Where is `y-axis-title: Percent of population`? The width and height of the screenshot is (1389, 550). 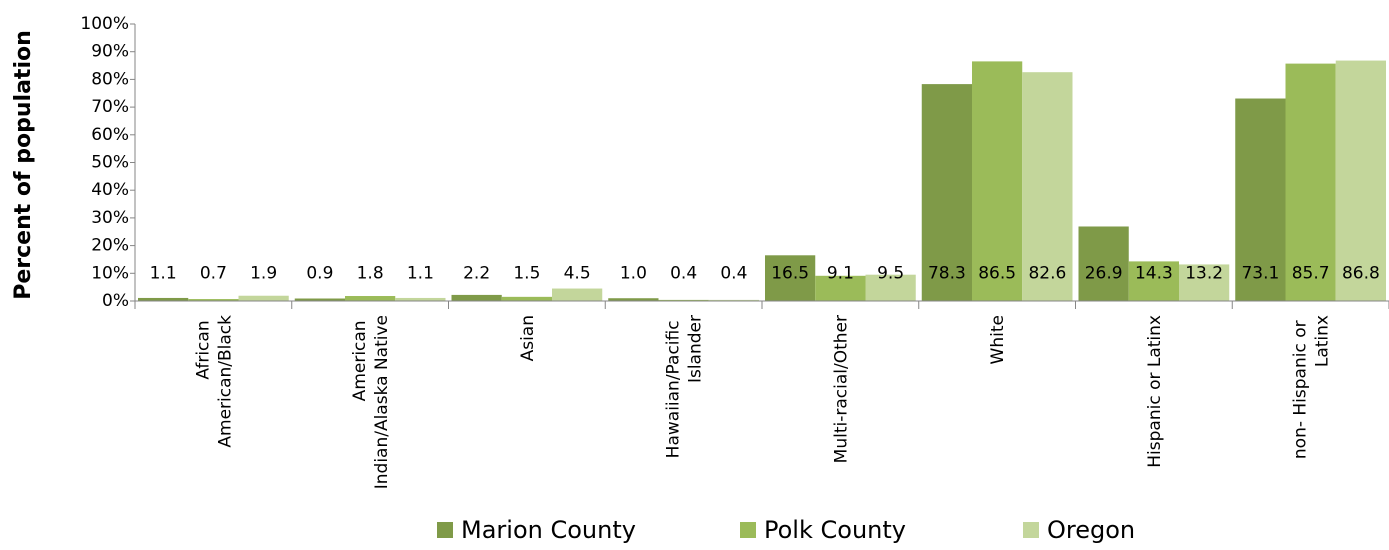
y-axis-title: Percent of population is located at coordinates (23, 165).